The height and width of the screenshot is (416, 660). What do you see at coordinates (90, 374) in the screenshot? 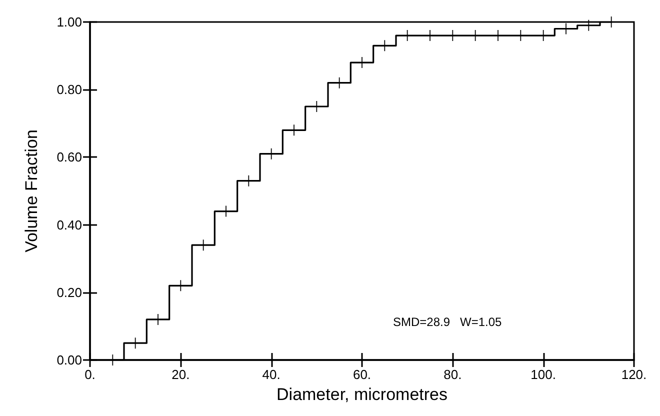
I see `x-tick-label: 0.` at bounding box center [90, 374].